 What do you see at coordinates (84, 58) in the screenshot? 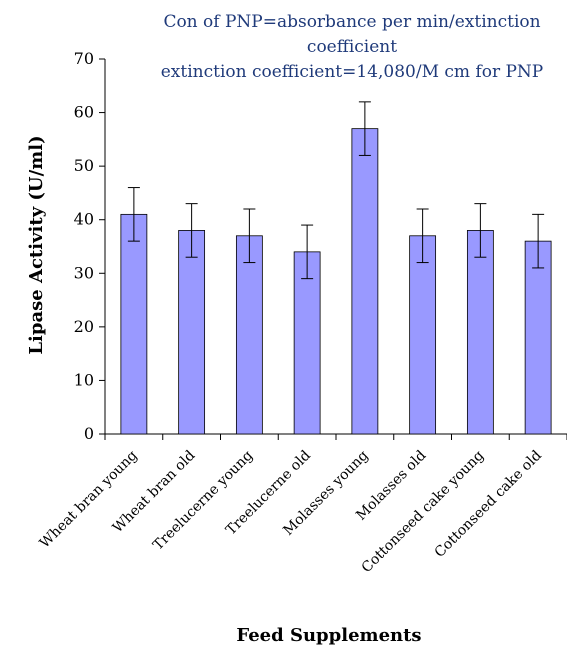
I see `y-tick-label: 70` at bounding box center [84, 58].